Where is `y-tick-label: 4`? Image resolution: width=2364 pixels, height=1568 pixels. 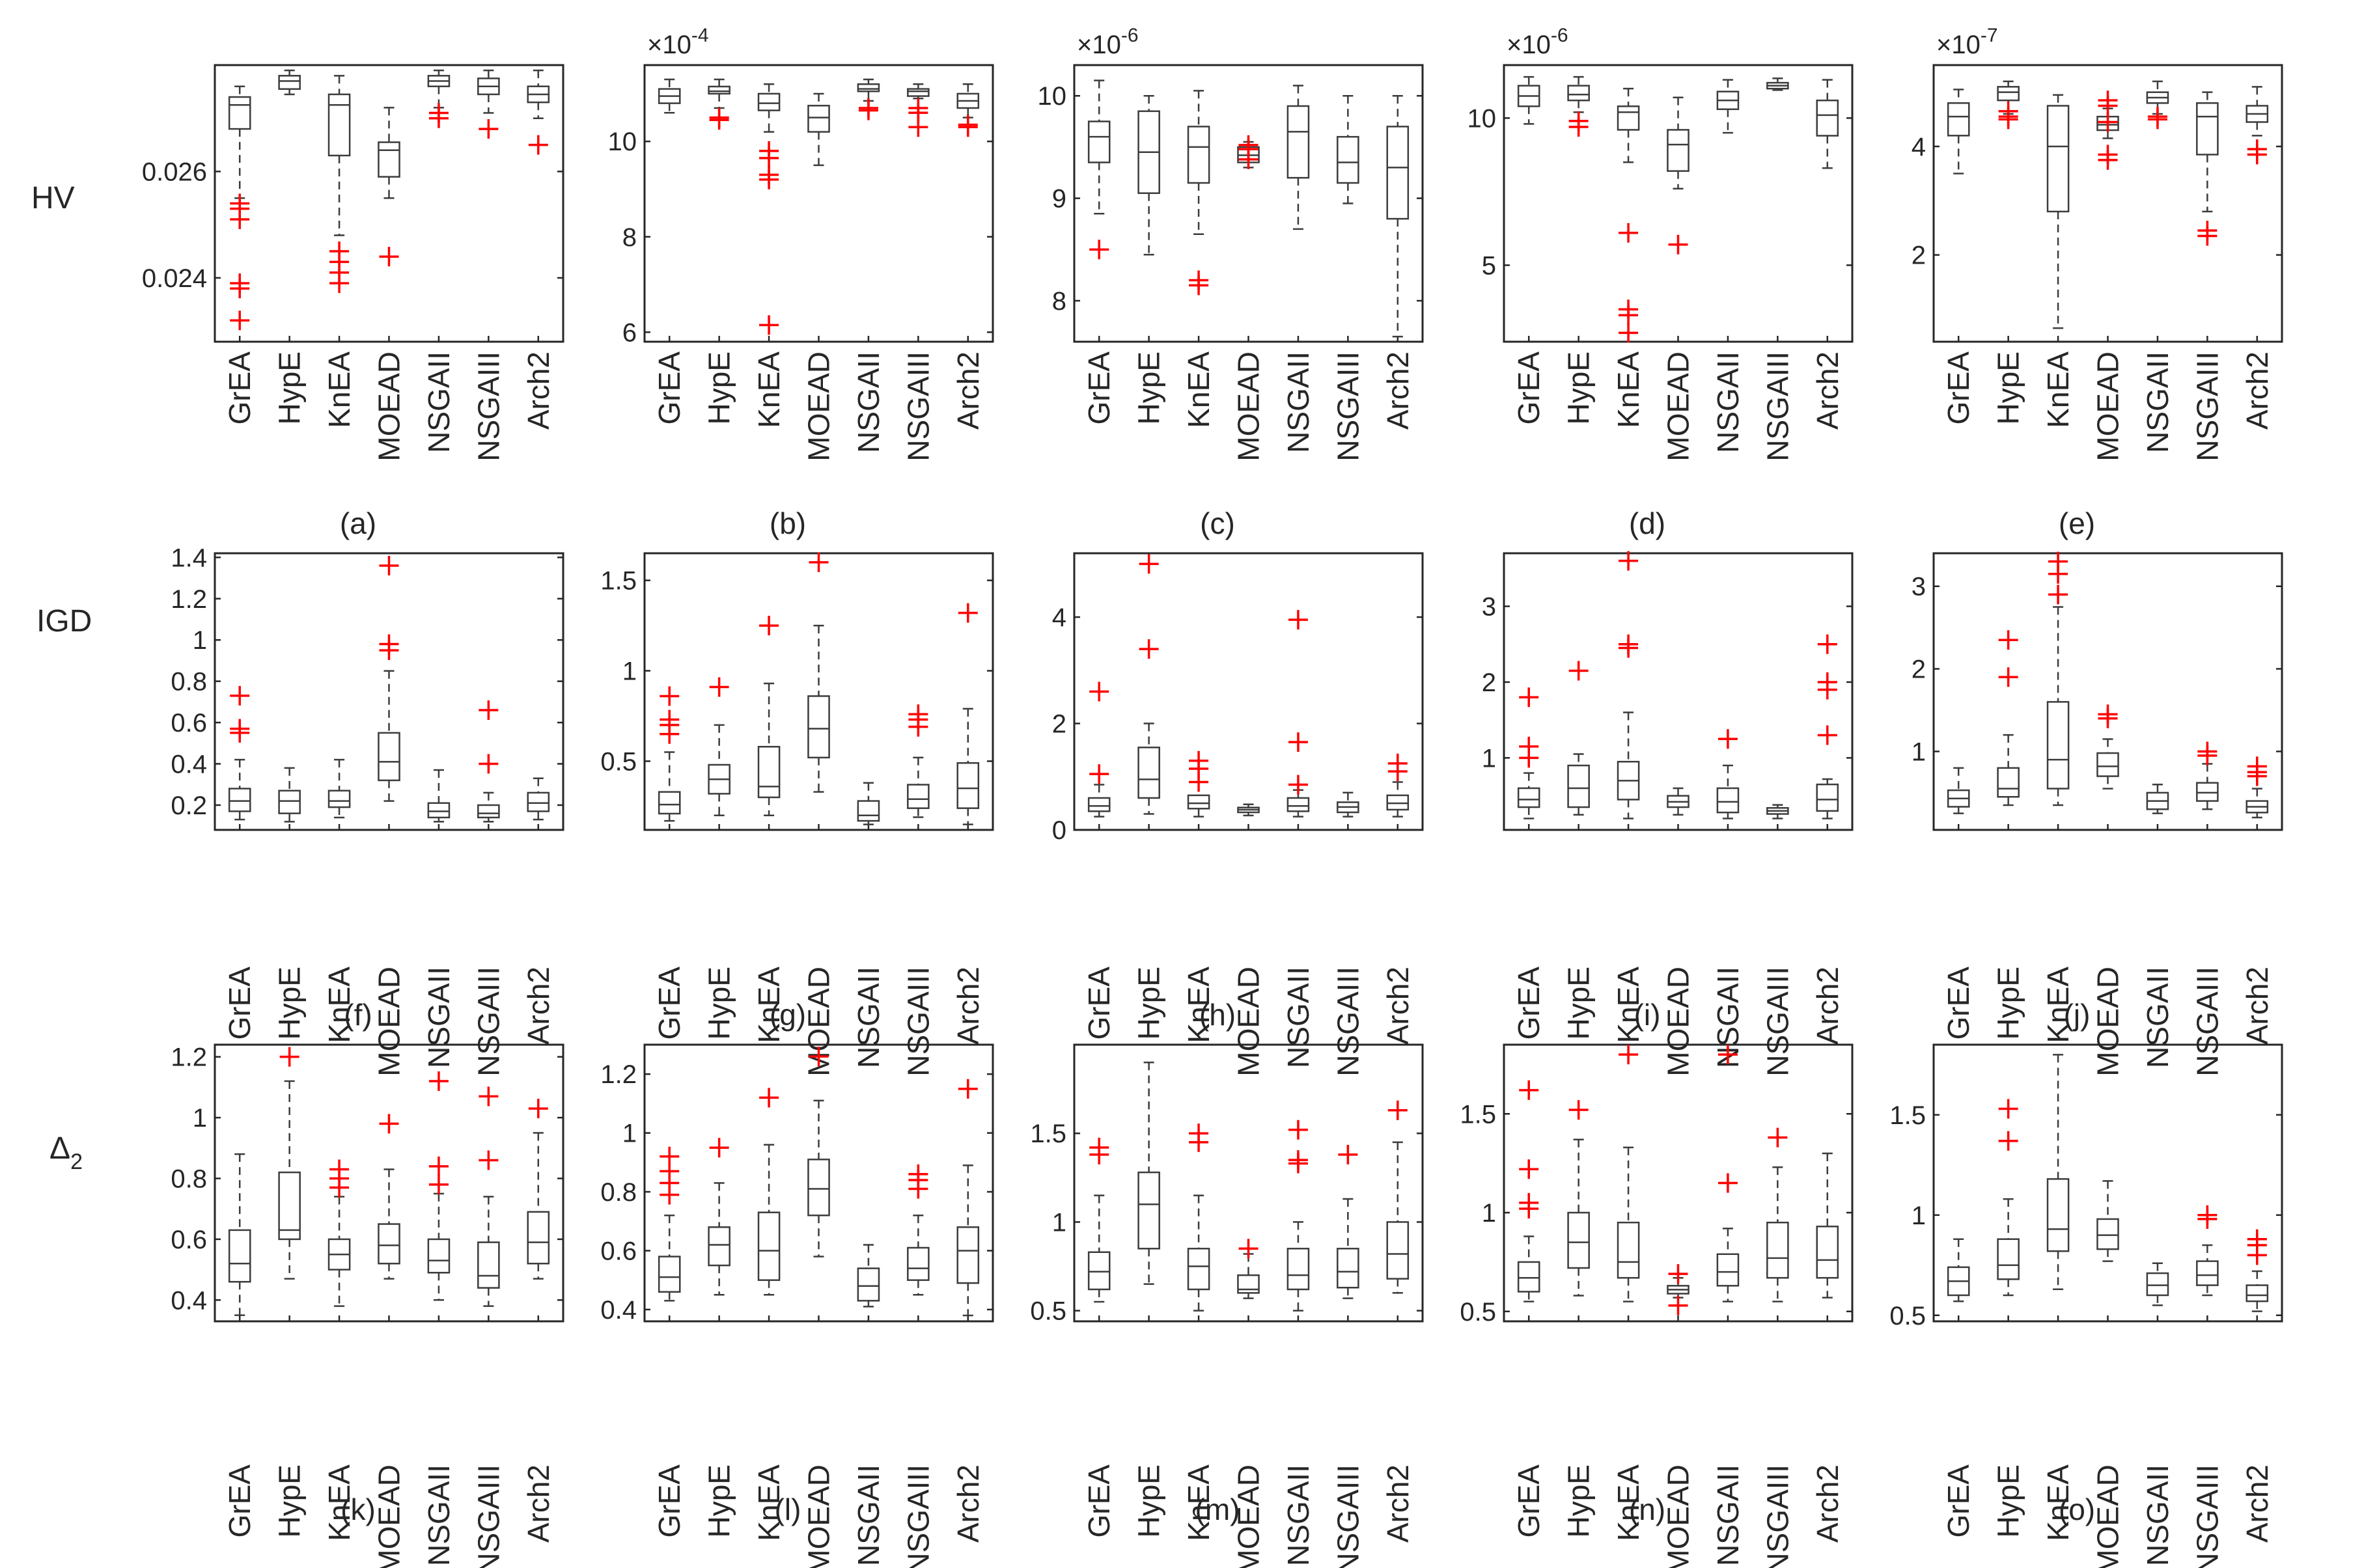
y-tick-label: 4 is located at coordinates (1919, 147).